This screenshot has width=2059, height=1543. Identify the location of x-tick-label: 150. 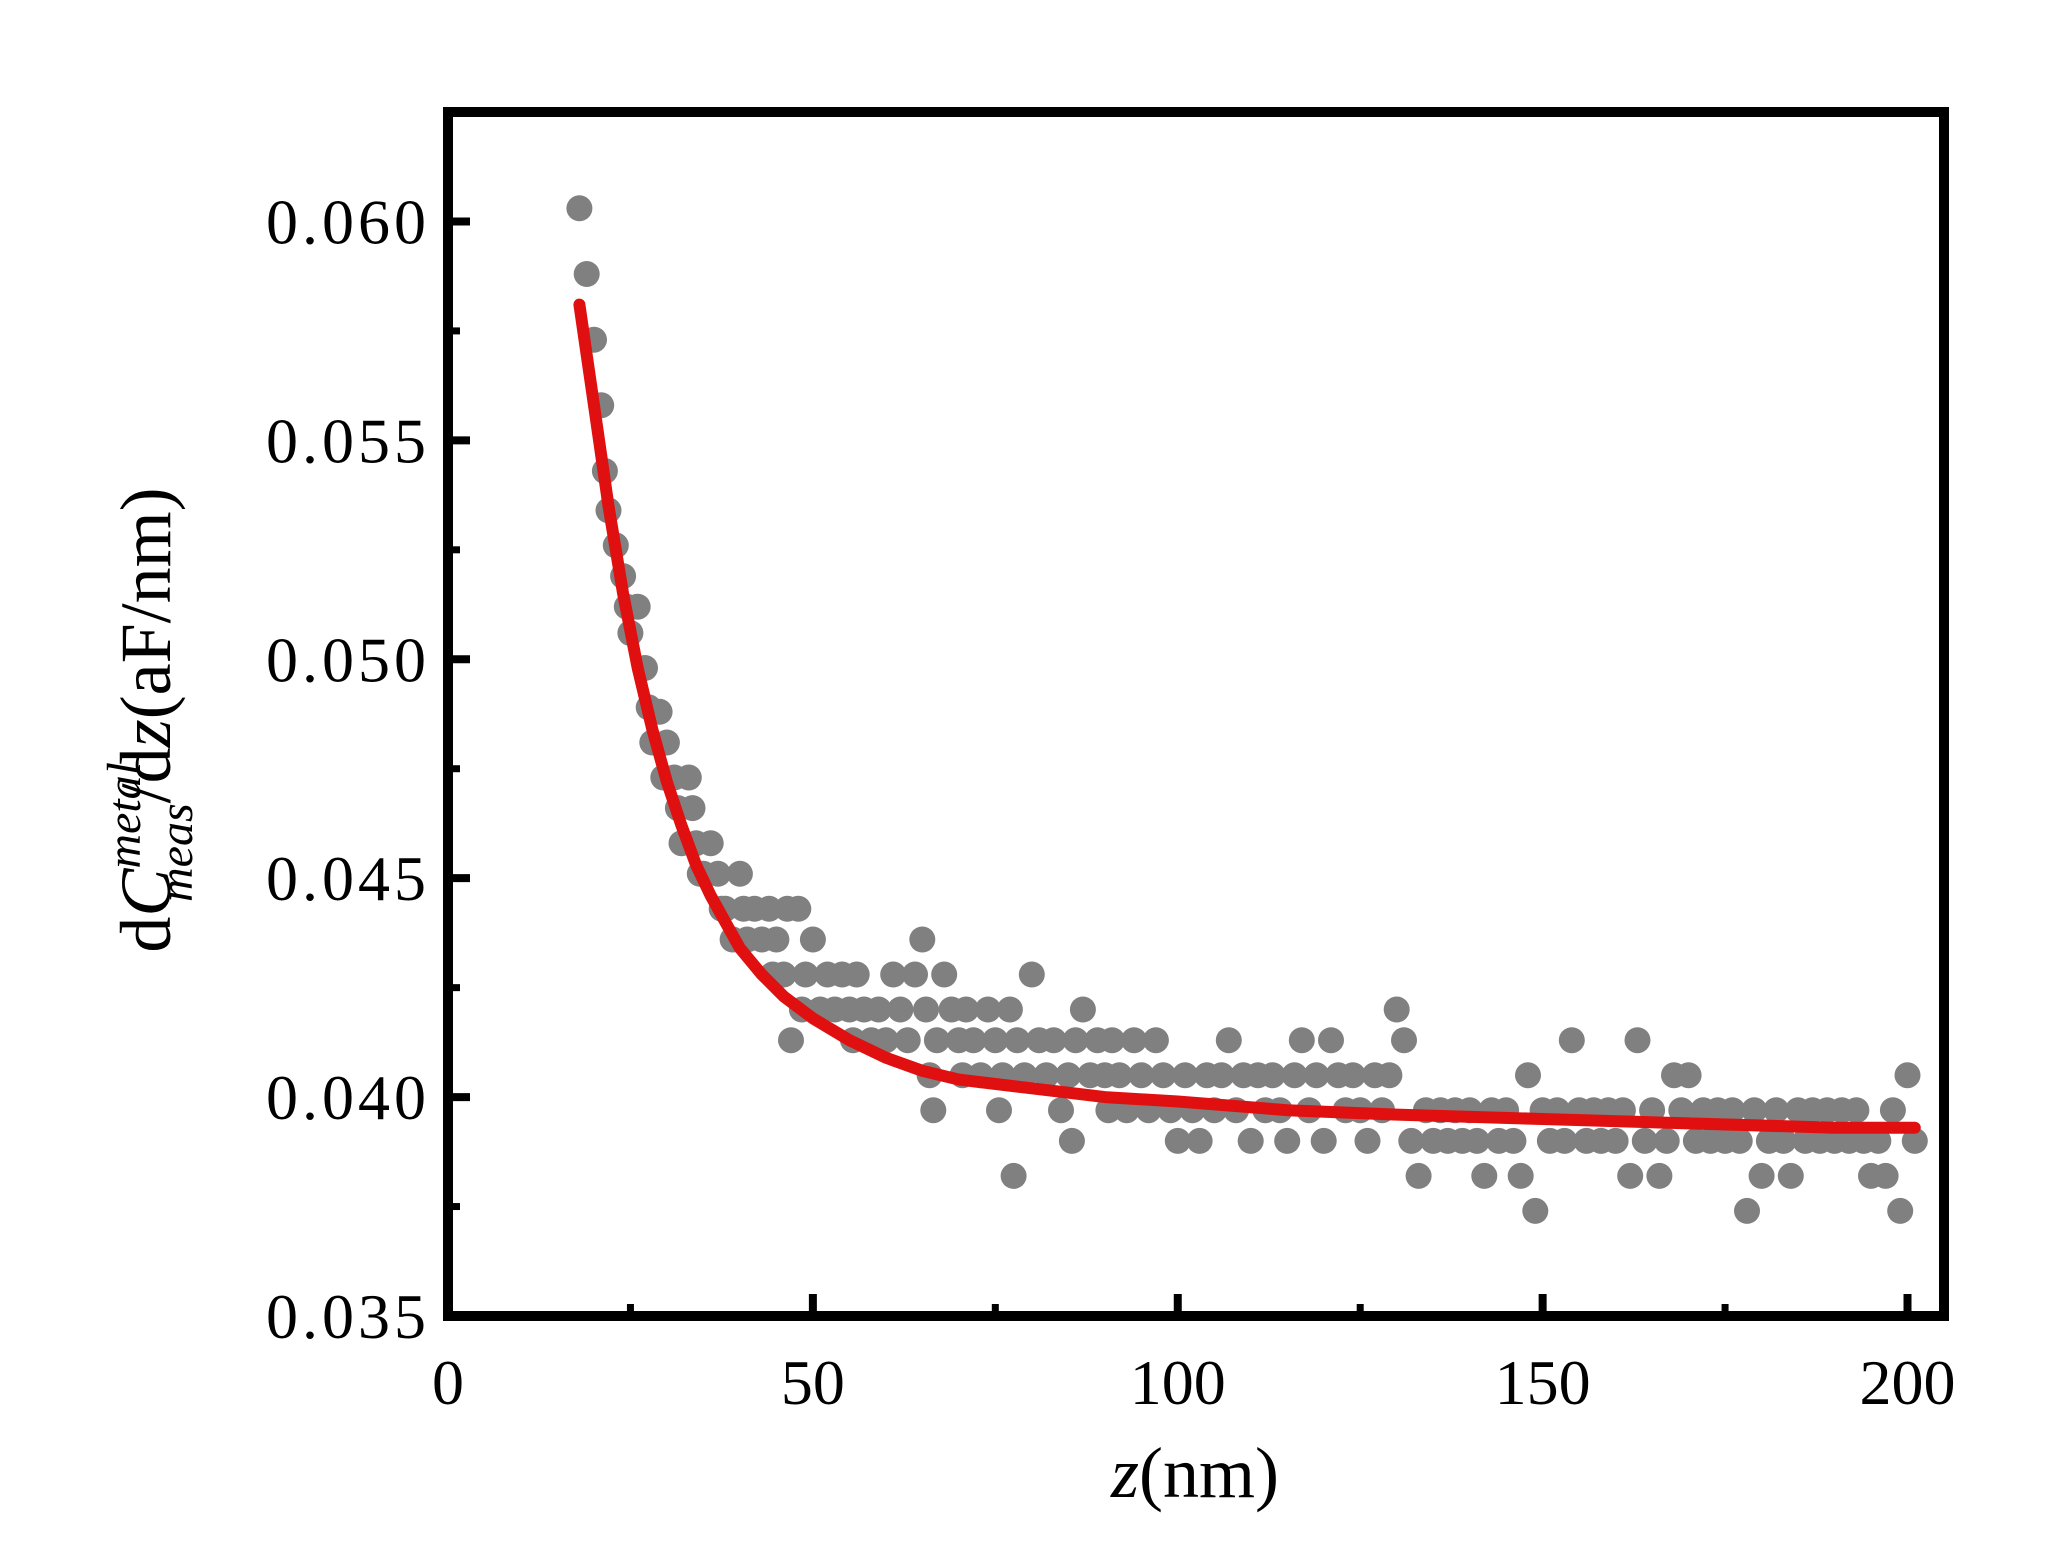
(1543, 1382).